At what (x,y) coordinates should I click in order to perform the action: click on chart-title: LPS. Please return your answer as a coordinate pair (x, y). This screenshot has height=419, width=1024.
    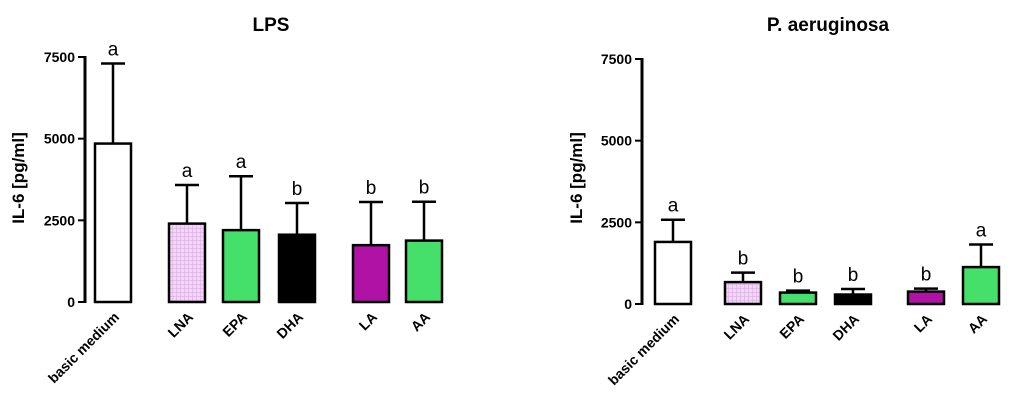
    Looking at the image, I should click on (271, 25).